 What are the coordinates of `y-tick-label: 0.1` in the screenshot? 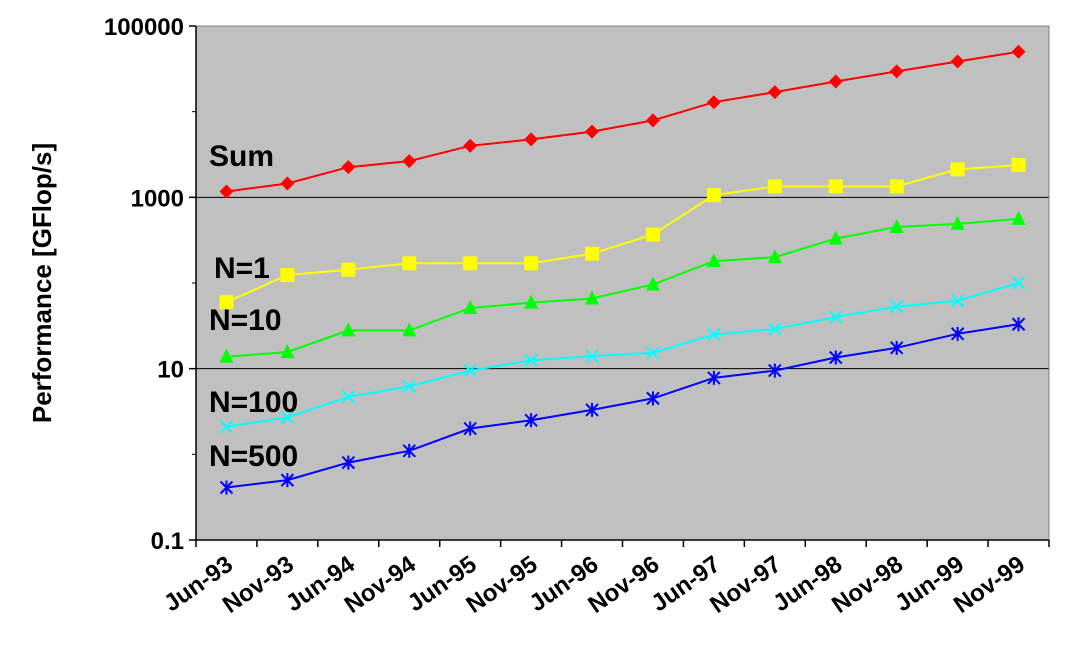 It's located at (167, 541).